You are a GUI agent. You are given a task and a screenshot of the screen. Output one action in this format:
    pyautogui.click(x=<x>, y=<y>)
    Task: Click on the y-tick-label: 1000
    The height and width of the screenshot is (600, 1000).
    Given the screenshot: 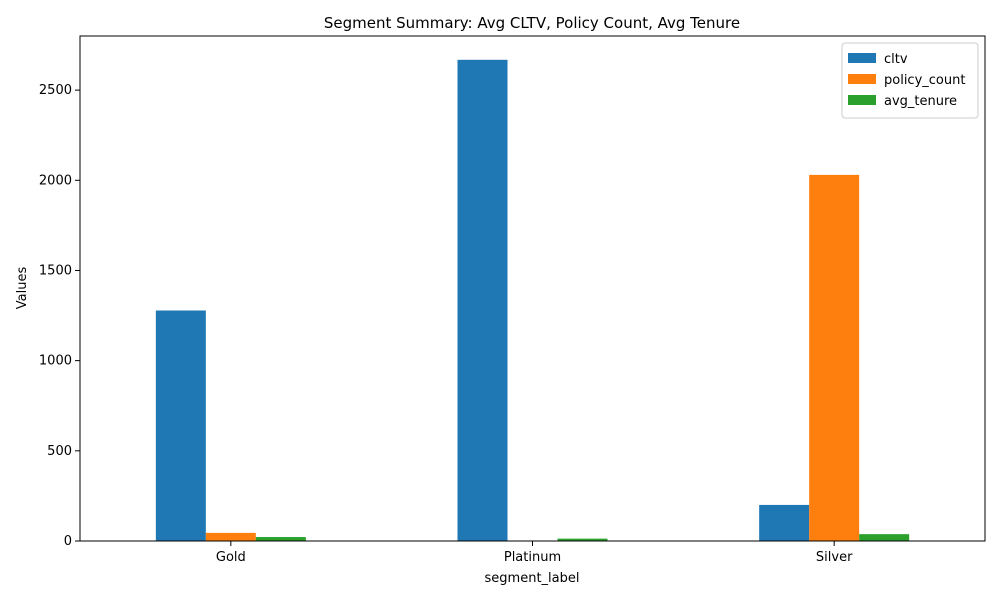 What is the action you would take?
    pyautogui.click(x=55, y=361)
    